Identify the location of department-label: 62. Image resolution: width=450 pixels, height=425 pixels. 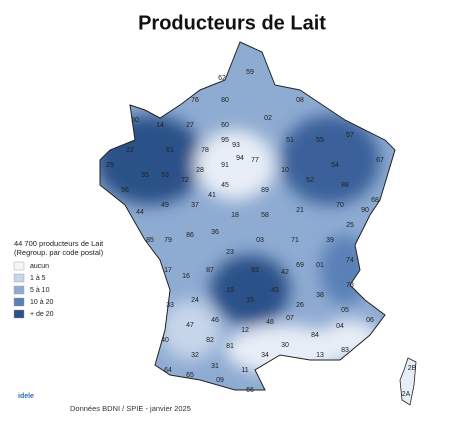
(222, 78).